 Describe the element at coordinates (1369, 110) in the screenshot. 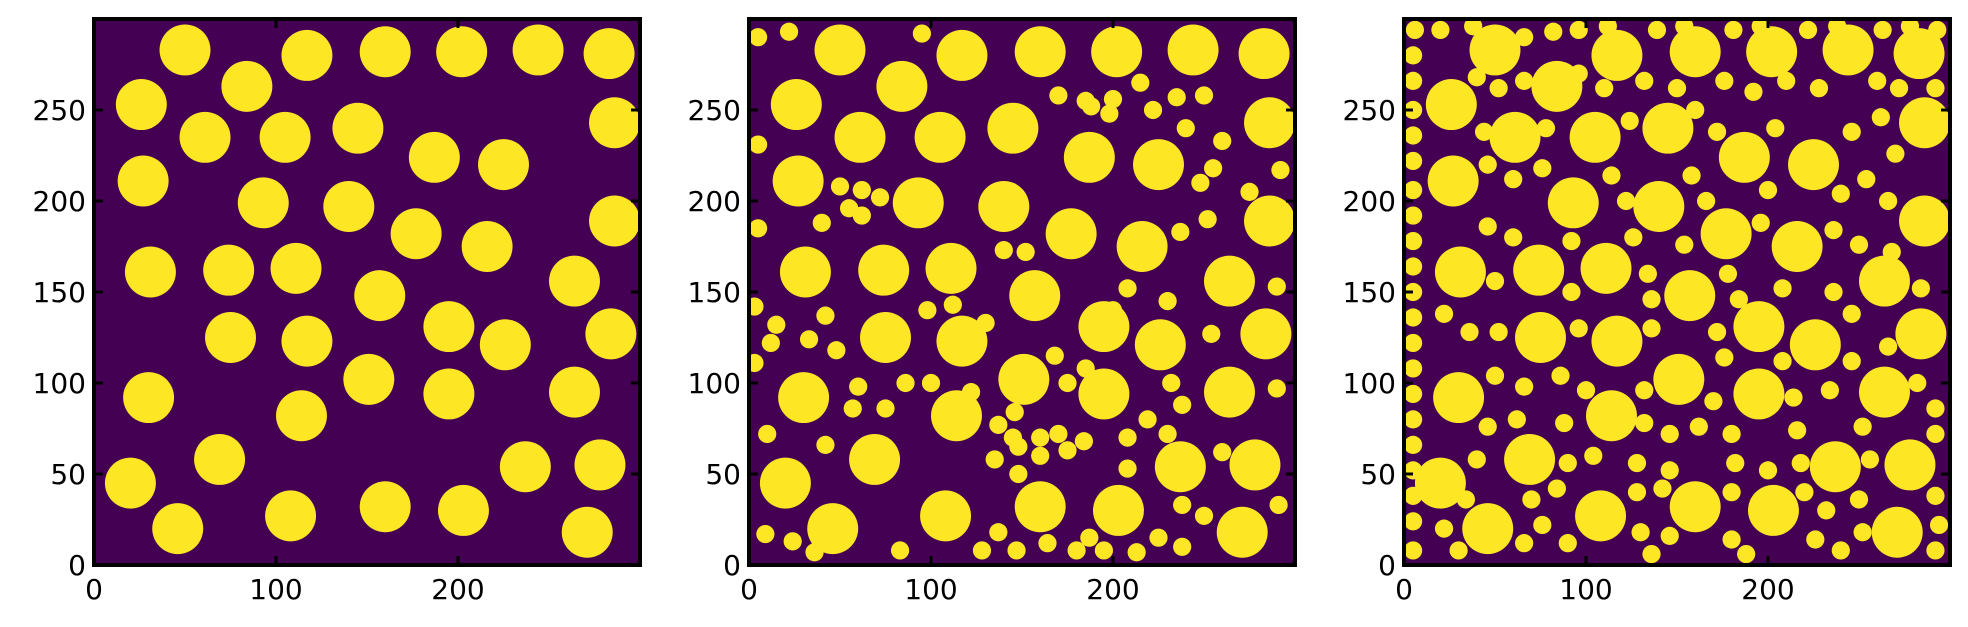

I see `y-tick-label: 250` at that location.